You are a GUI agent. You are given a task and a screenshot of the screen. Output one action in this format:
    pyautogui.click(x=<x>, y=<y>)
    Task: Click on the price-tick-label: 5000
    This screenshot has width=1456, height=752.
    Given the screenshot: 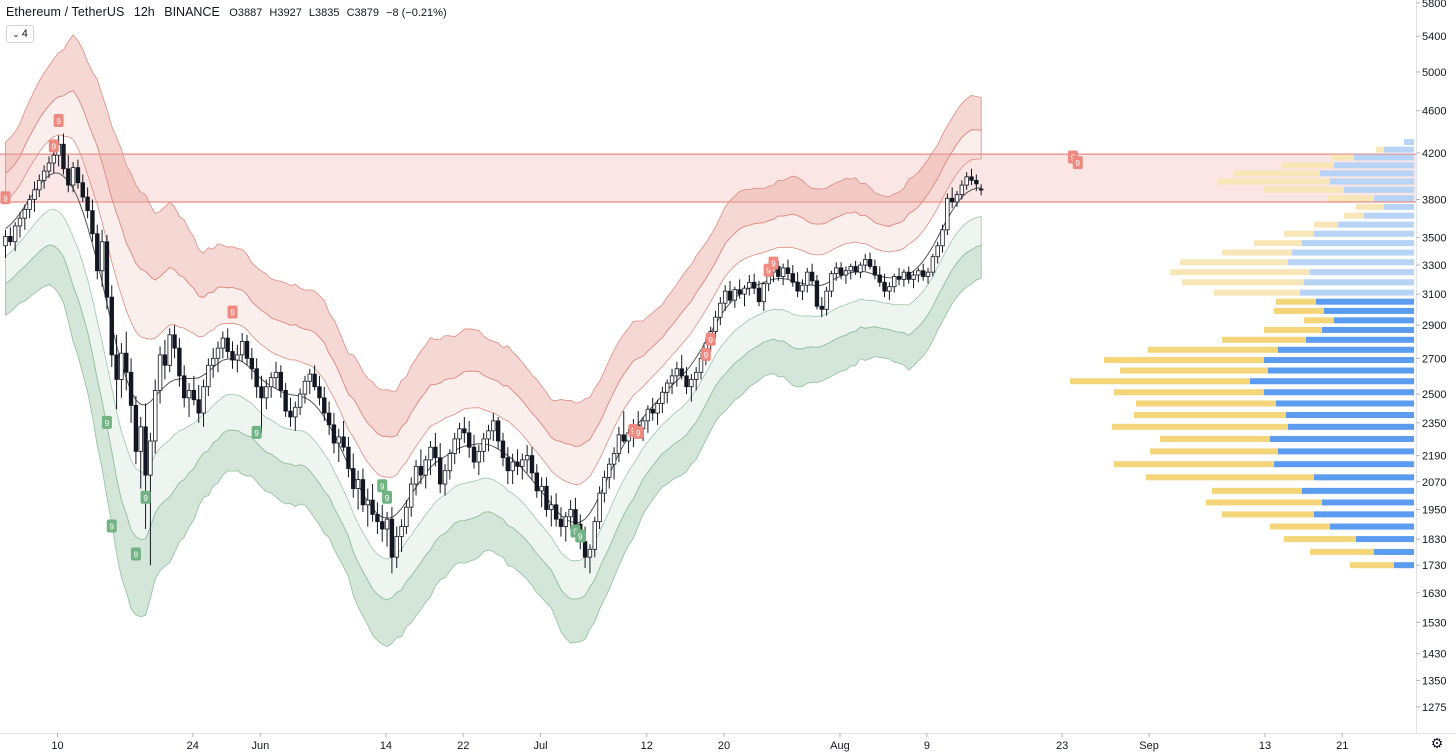 What is the action you would take?
    pyautogui.click(x=1434, y=73)
    